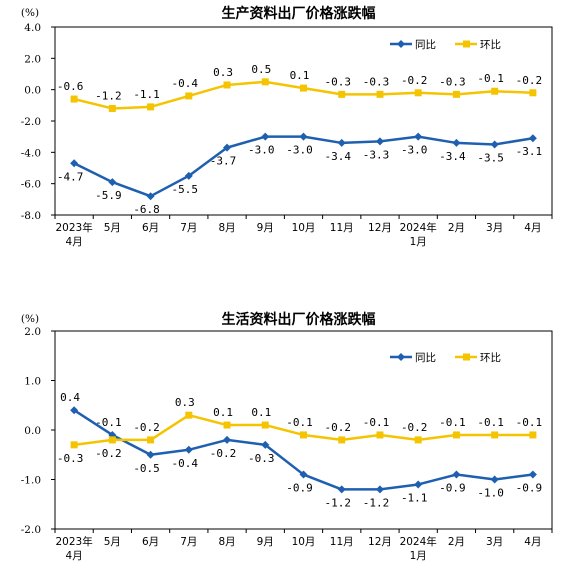 Image resolution: width=568 pixels, height=566 pixels. Describe the element at coordinates (304, 228) in the screenshot. I see `x-tick-label: 10月` at that location.